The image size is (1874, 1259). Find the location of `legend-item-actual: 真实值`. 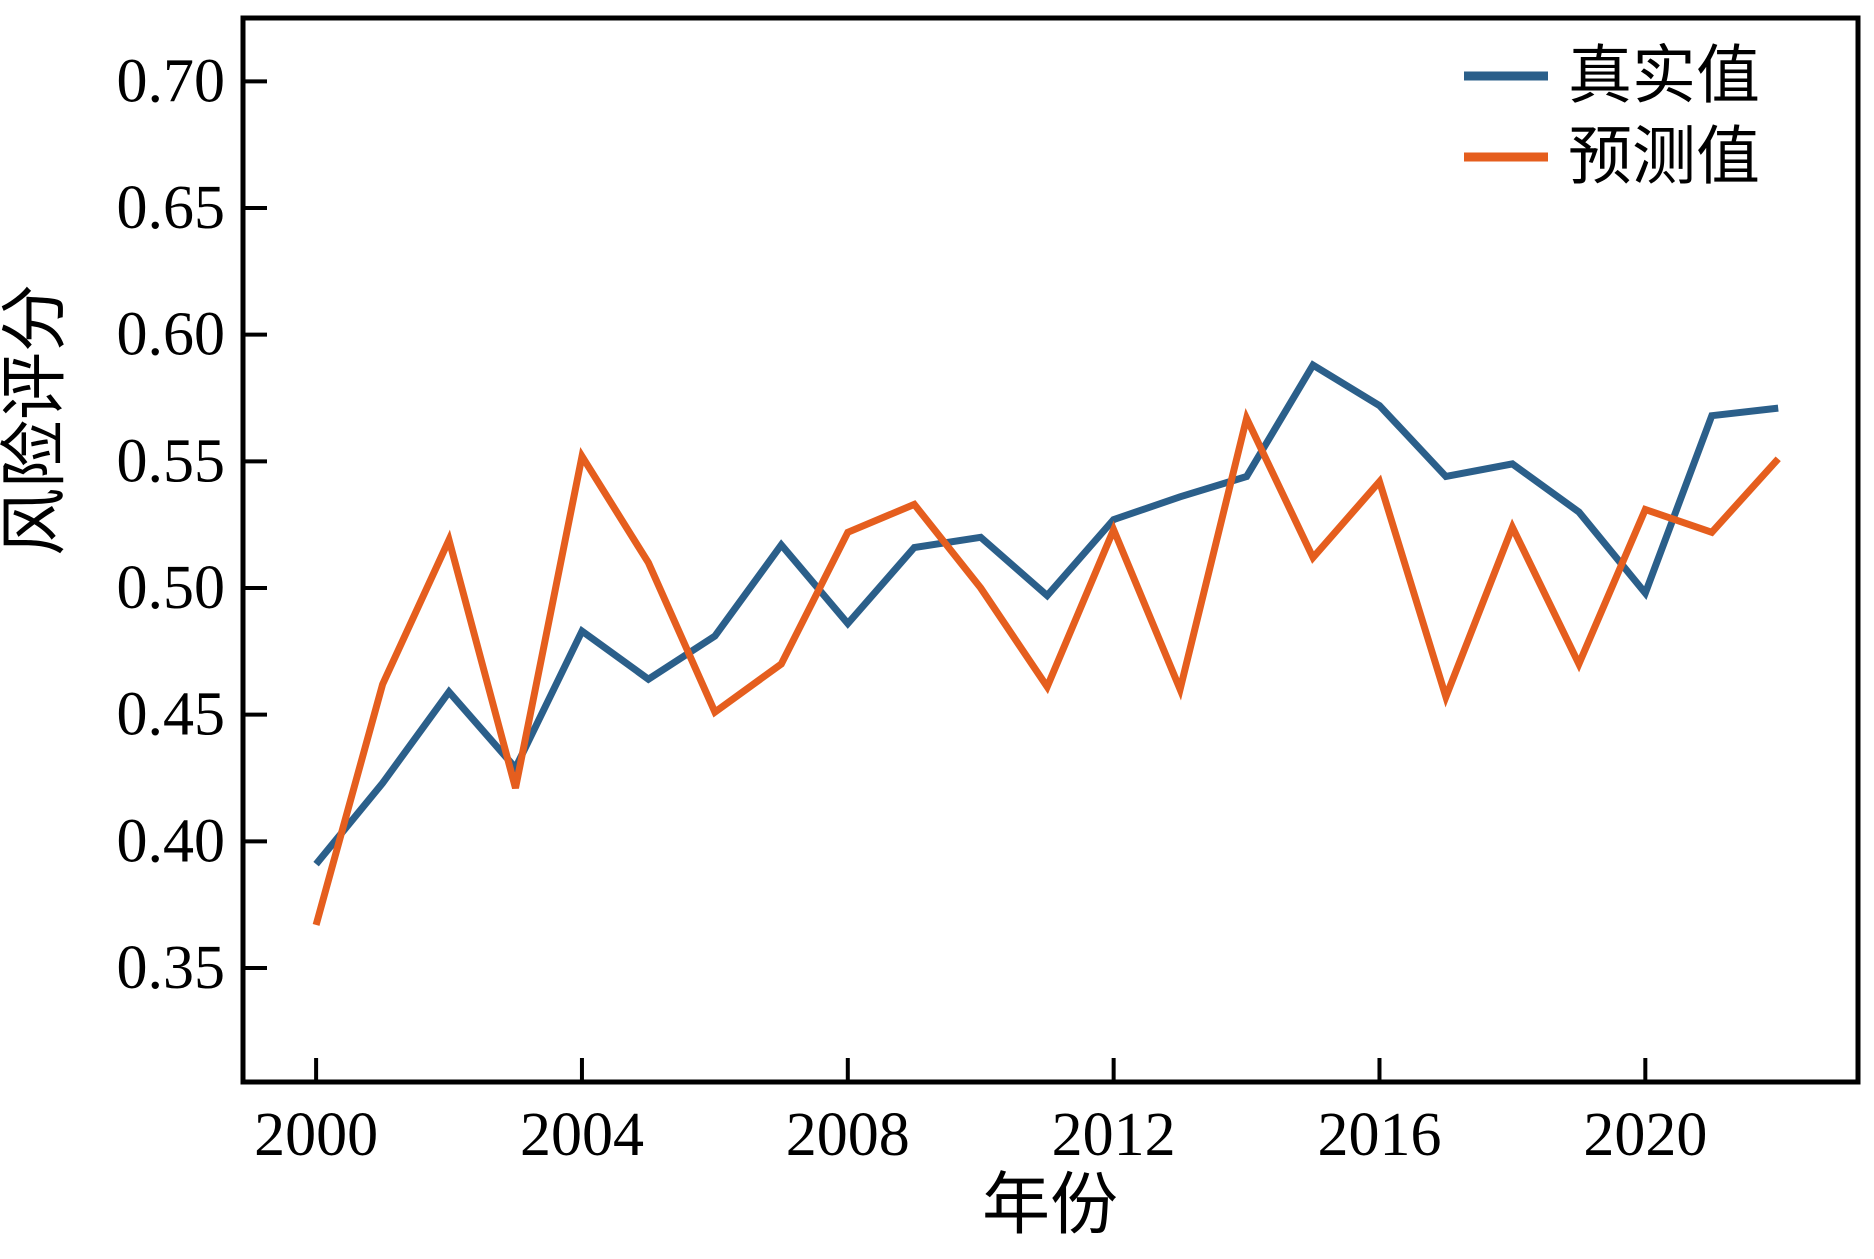

legend-item-actual: 真实值 is located at coordinates (1612, 76).